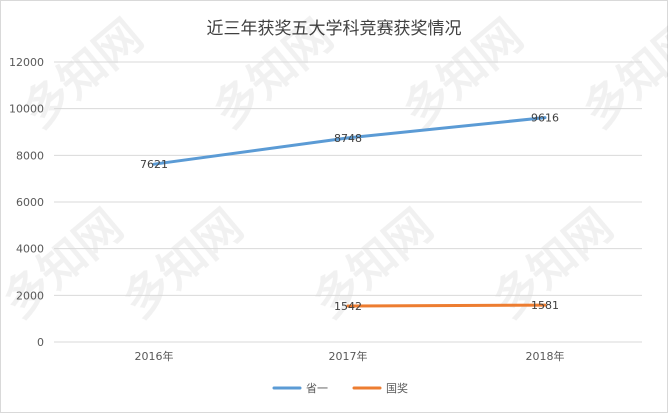  What do you see at coordinates (154, 164) in the screenshot?
I see `data-label: 7621` at bounding box center [154, 164].